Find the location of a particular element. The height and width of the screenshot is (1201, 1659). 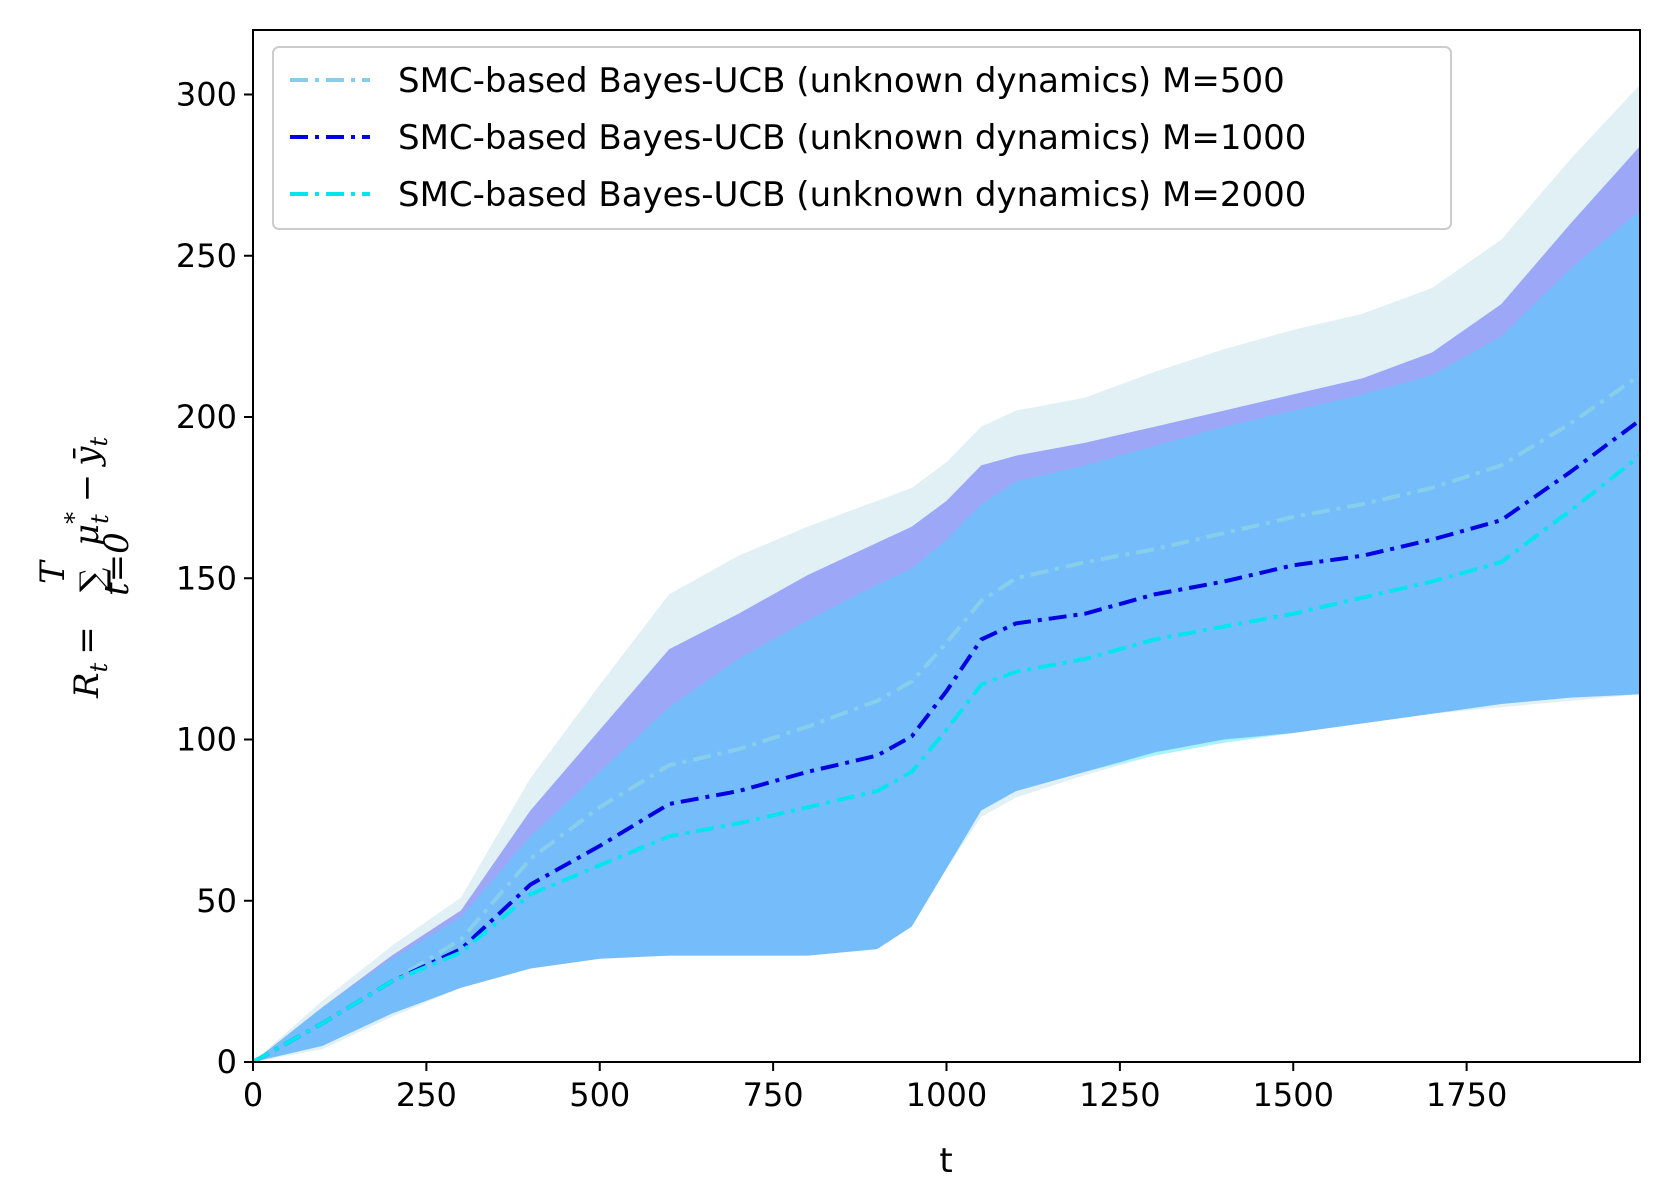

x-axis-label: t is located at coordinates (945, 1161).